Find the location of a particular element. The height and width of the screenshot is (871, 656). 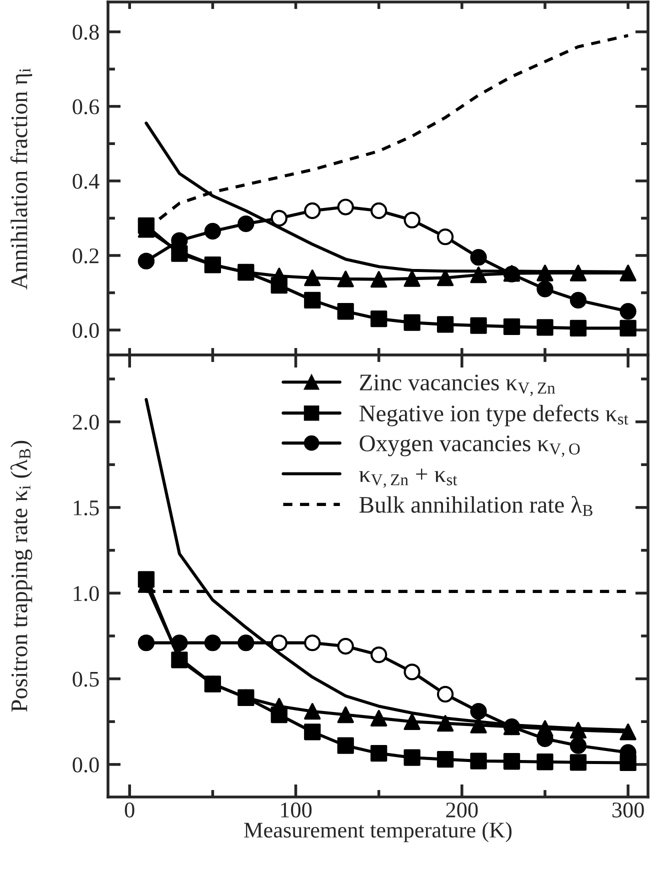

x-tick-label: 200 is located at coordinates (462, 810).